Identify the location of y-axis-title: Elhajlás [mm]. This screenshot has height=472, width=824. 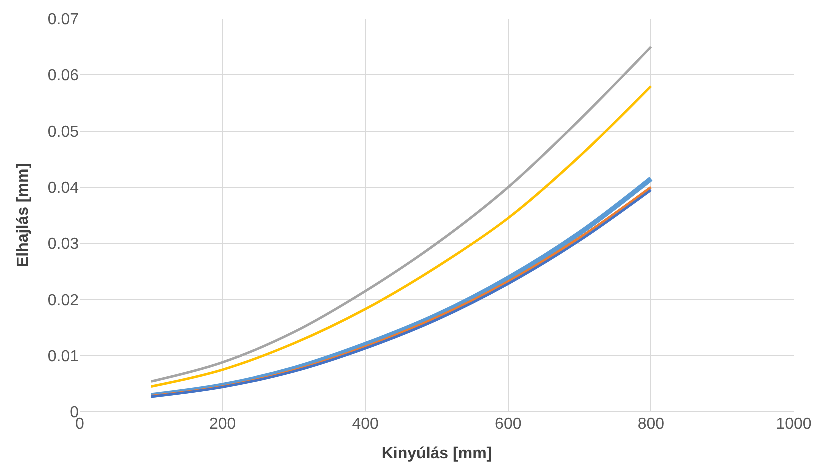
(23, 215).